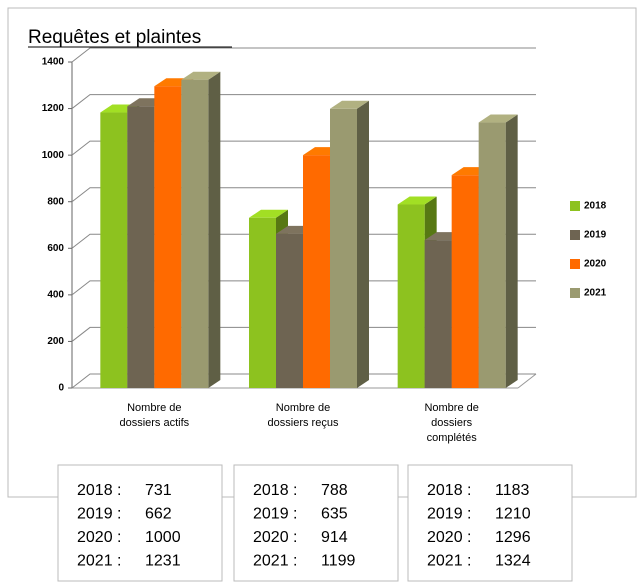 The height and width of the screenshot is (588, 637). What do you see at coordinates (158, 490) in the screenshot?
I see `box-value: 731` at bounding box center [158, 490].